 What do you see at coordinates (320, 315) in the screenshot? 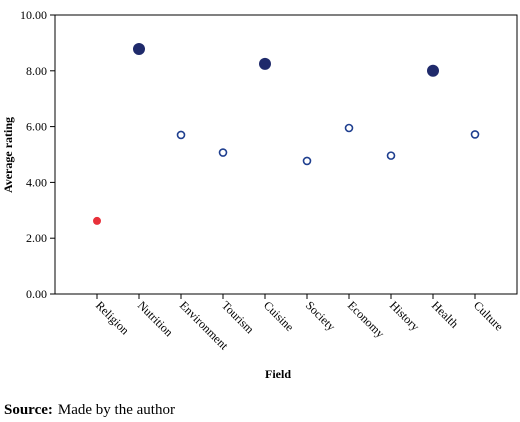
I see `x-tick-label: Society` at bounding box center [320, 315].